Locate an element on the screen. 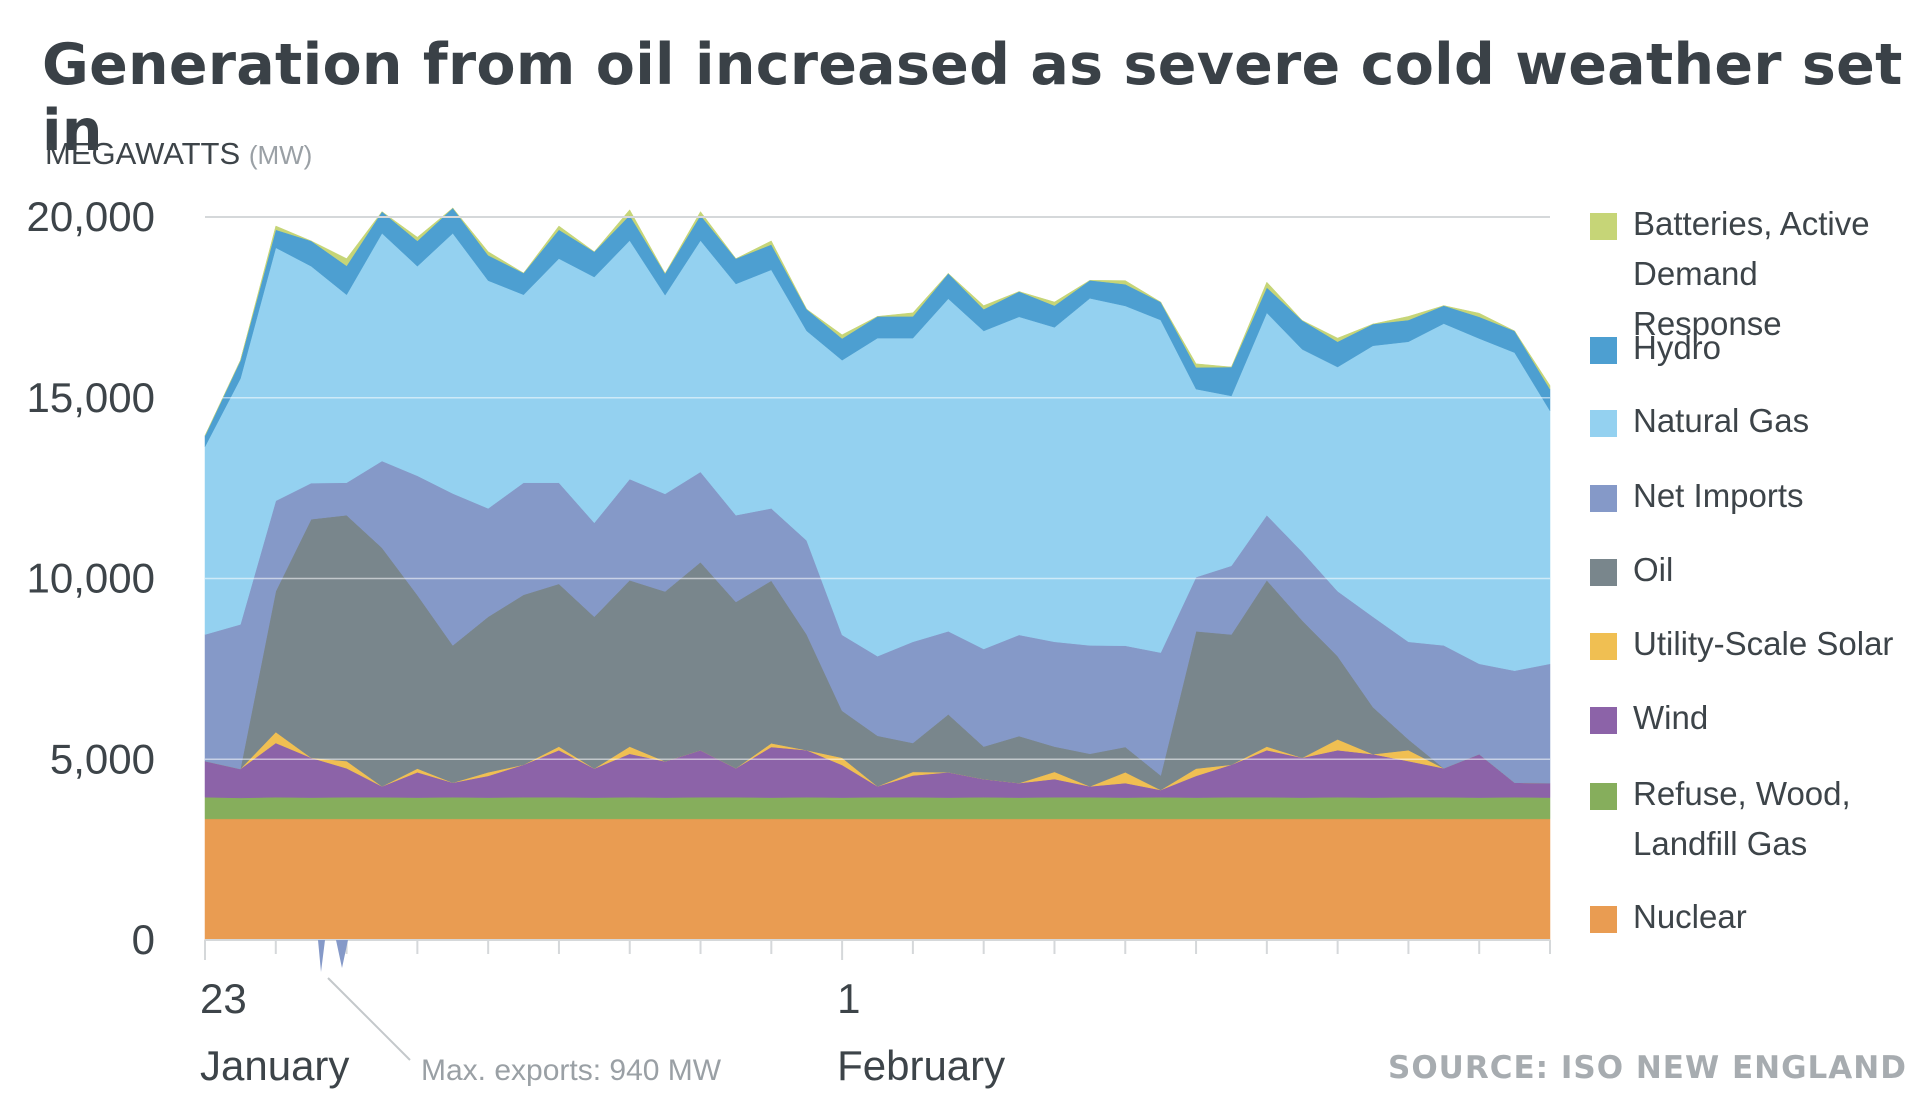  area-nuclear is located at coordinates (877, 879).